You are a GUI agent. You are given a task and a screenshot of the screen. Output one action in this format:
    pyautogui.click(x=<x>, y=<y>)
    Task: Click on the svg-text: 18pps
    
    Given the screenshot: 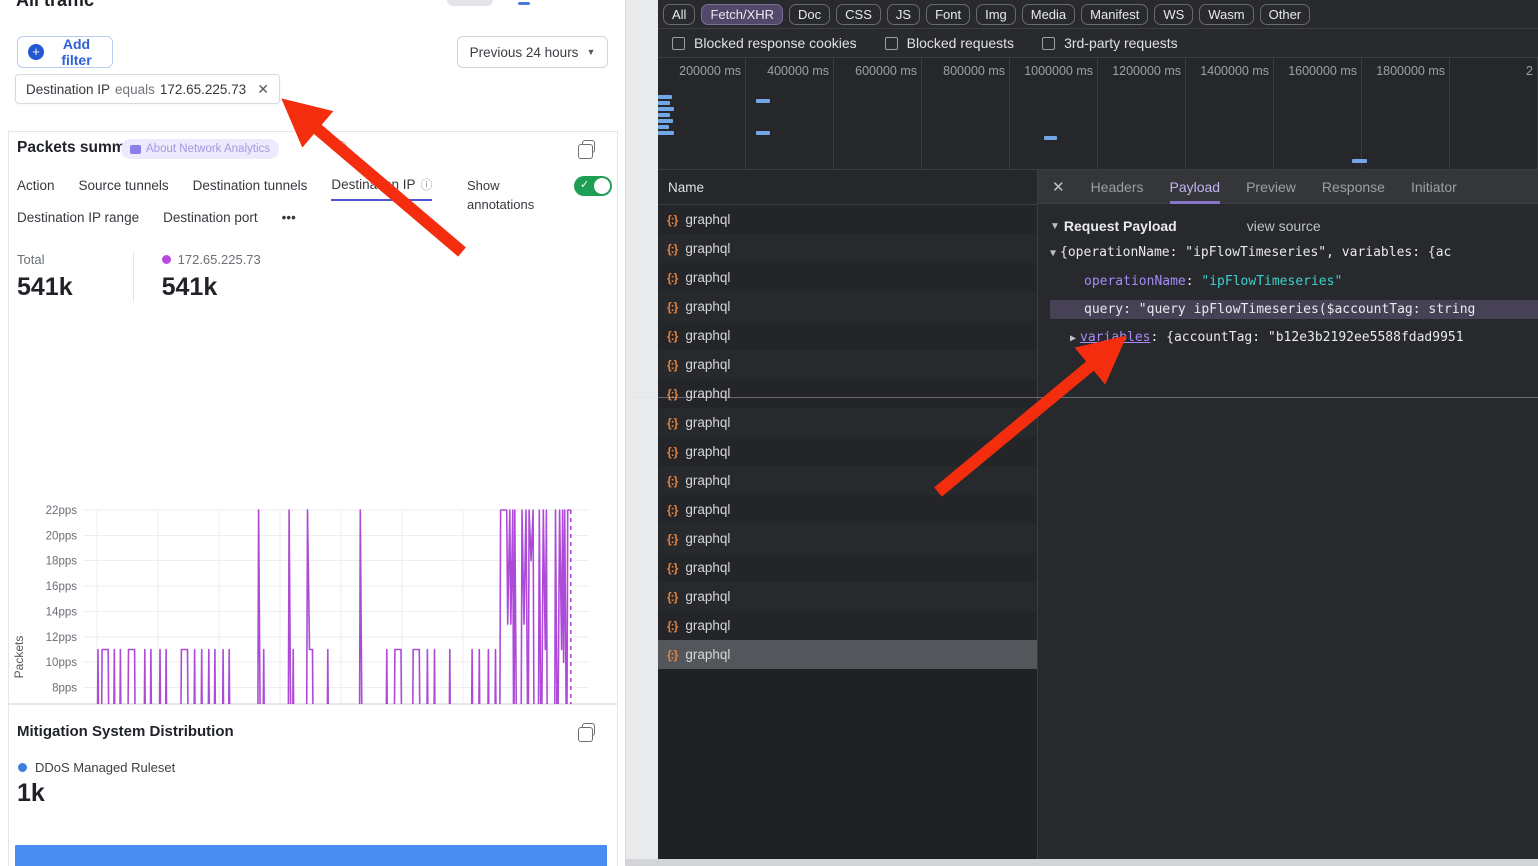 What is the action you would take?
    pyautogui.click(x=62, y=562)
    